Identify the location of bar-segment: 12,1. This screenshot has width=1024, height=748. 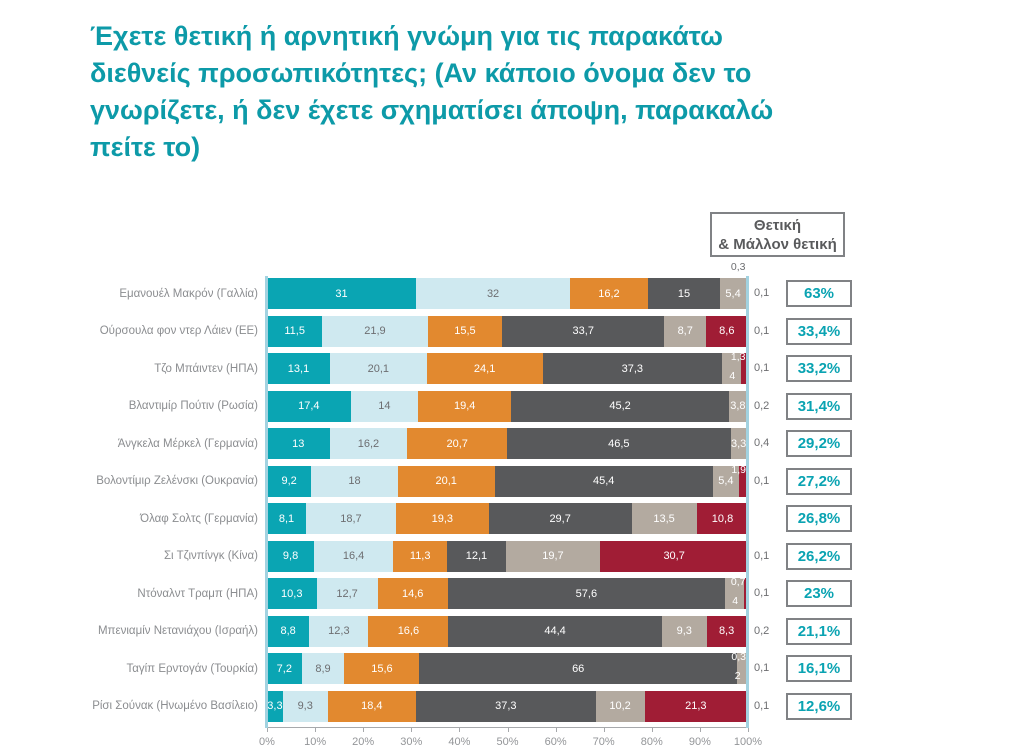
(476, 556).